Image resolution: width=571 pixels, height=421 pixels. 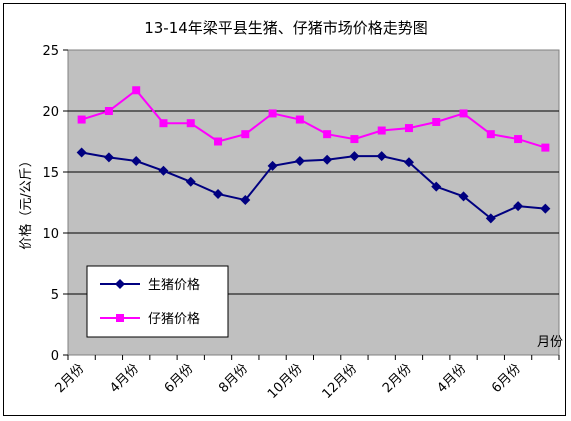 What do you see at coordinates (174, 285) in the screenshot?
I see `legend-label-live-pig: 生猪价格` at bounding box center [174, 285].